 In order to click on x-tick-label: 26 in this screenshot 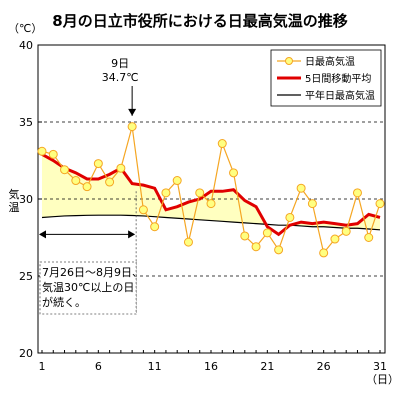, I will do `click(324, 366)`.